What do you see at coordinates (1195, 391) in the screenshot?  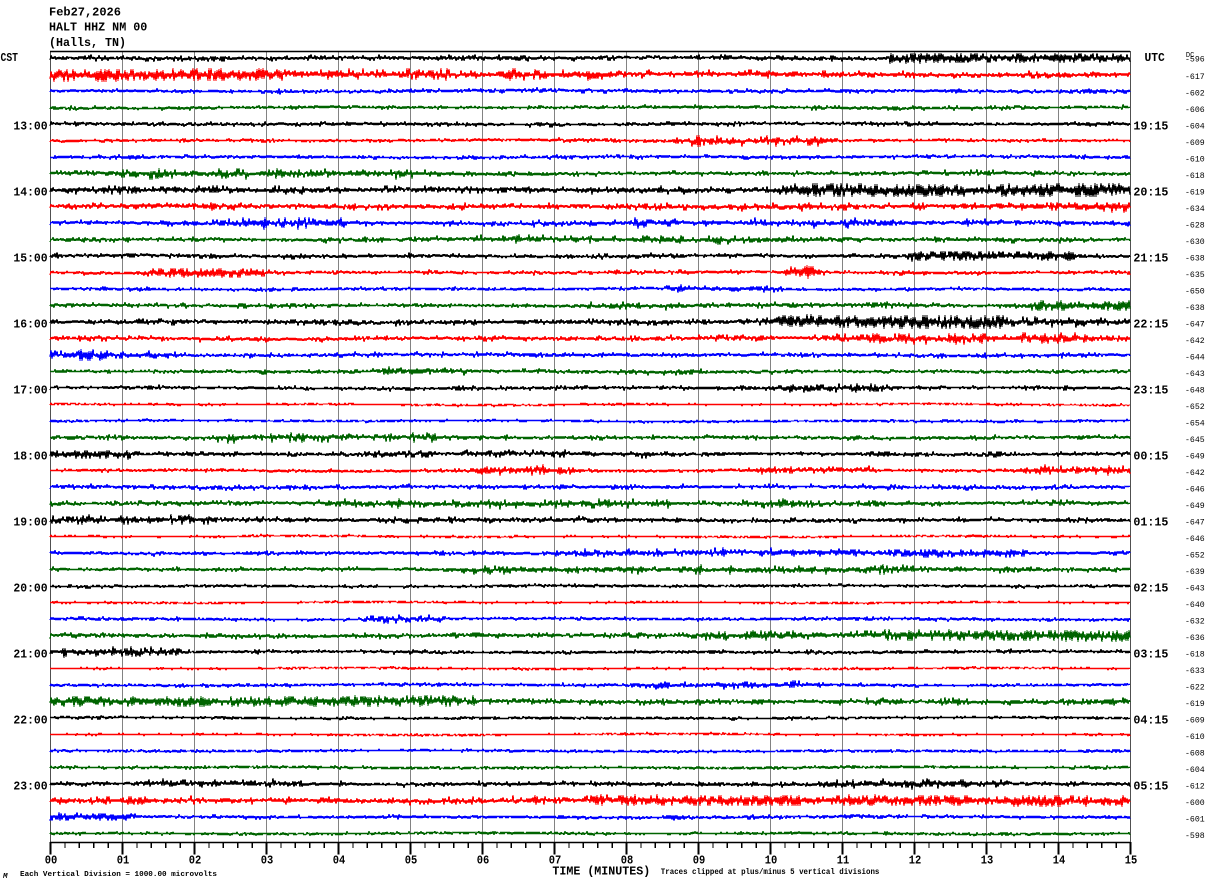 I see `svg-text: -648` at bounding box center [1195, 391].